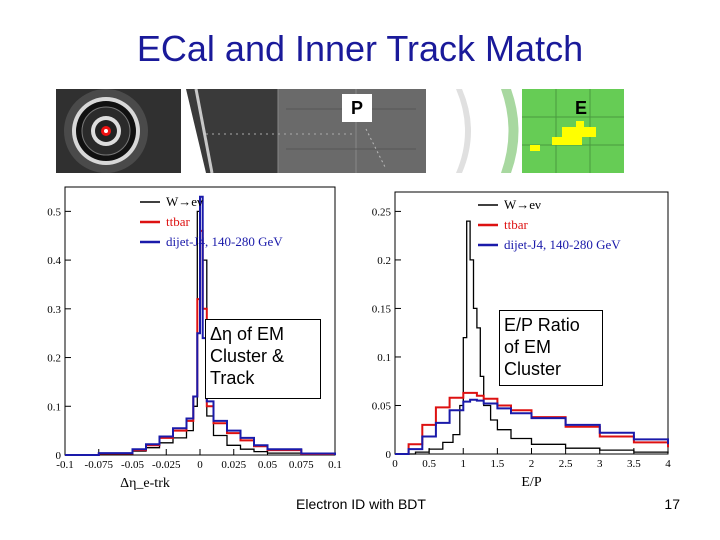 Image resolution: width=720 pixels, height=540 pixels. What do you see at coordinates (99, 465) in the screenshot?
I see `x-tick-label: -0.075` at bounding box center [99, 465].